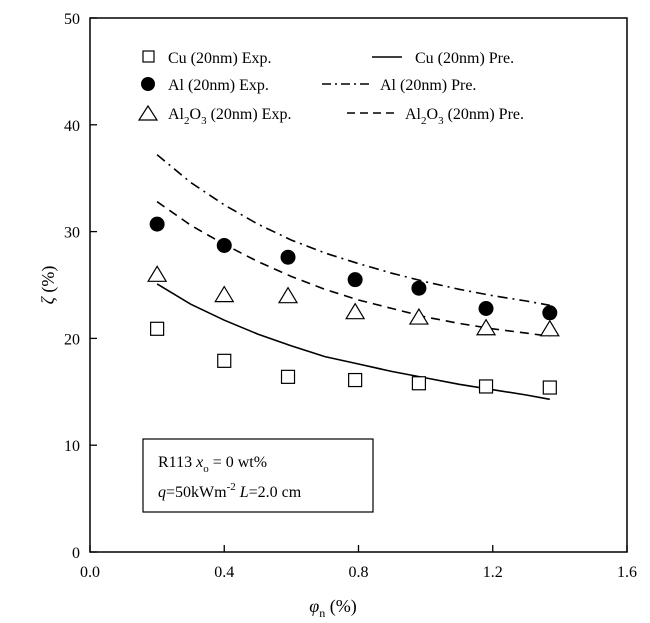  I want to click on y-tick-label: 10, so click(72, 446).